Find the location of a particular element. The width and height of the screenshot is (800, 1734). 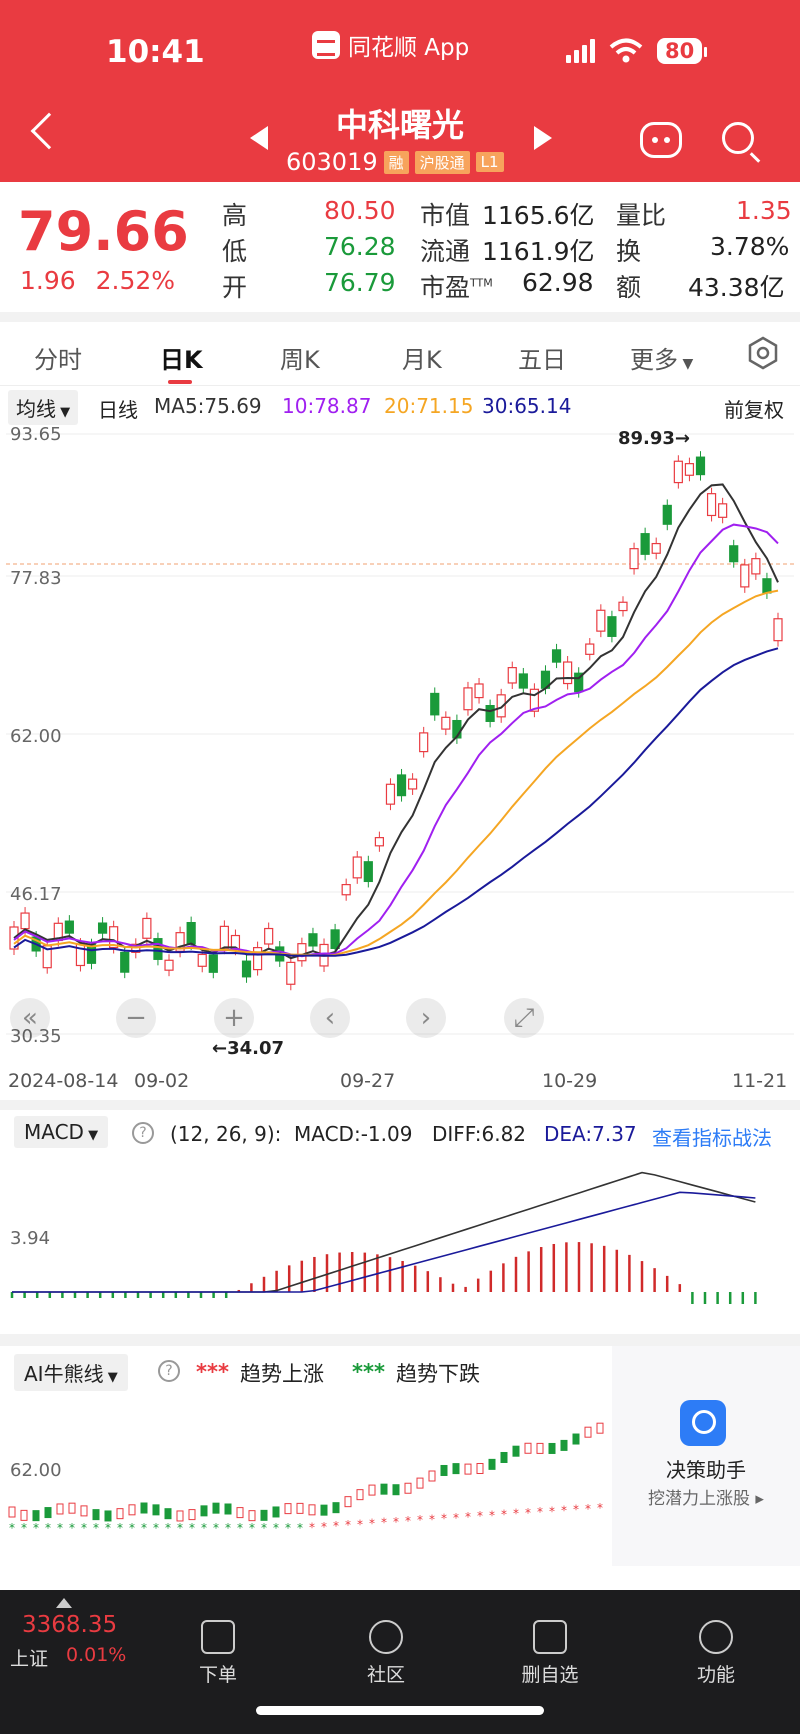

fullscreen-icon: ⤢ is located at coordinates (524, 1018).